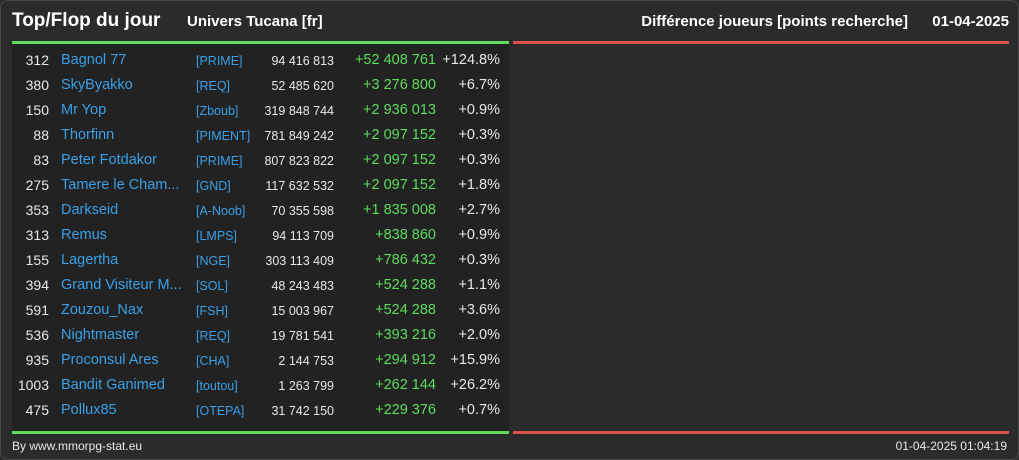  Describe the element at coordinates (479, 210) in the screenshot. I see `percent-change: +2.7%` at that location.